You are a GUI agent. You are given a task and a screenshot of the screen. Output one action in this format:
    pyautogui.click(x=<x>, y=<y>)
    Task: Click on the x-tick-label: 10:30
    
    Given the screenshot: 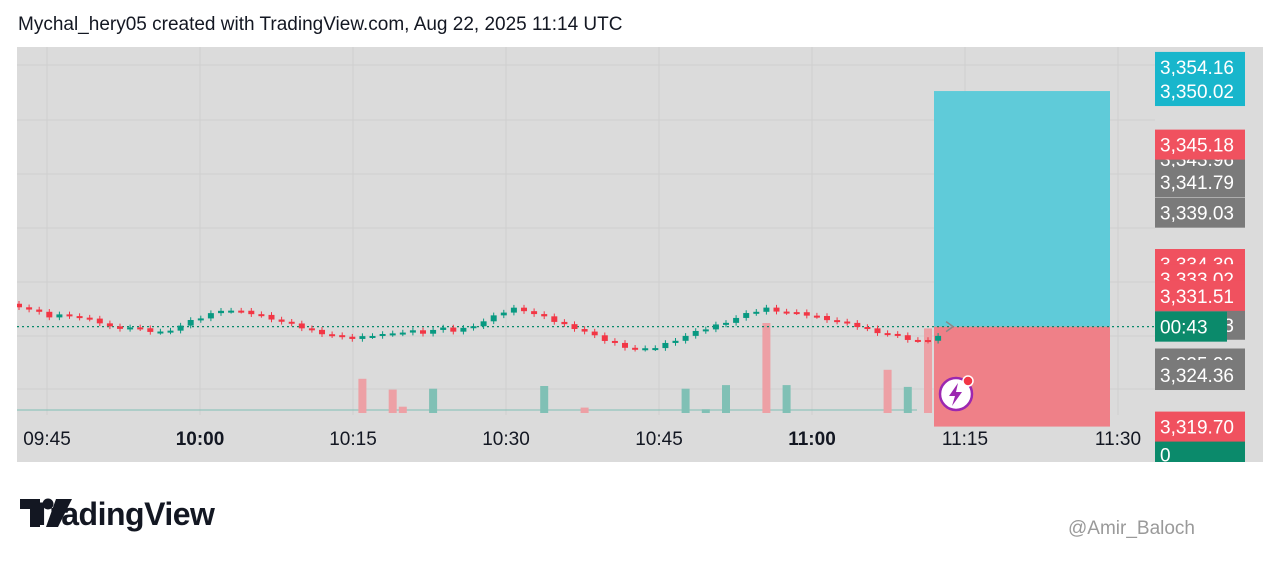 What is the action you would take?
    pyautogui.click(x=506, y=439)
    